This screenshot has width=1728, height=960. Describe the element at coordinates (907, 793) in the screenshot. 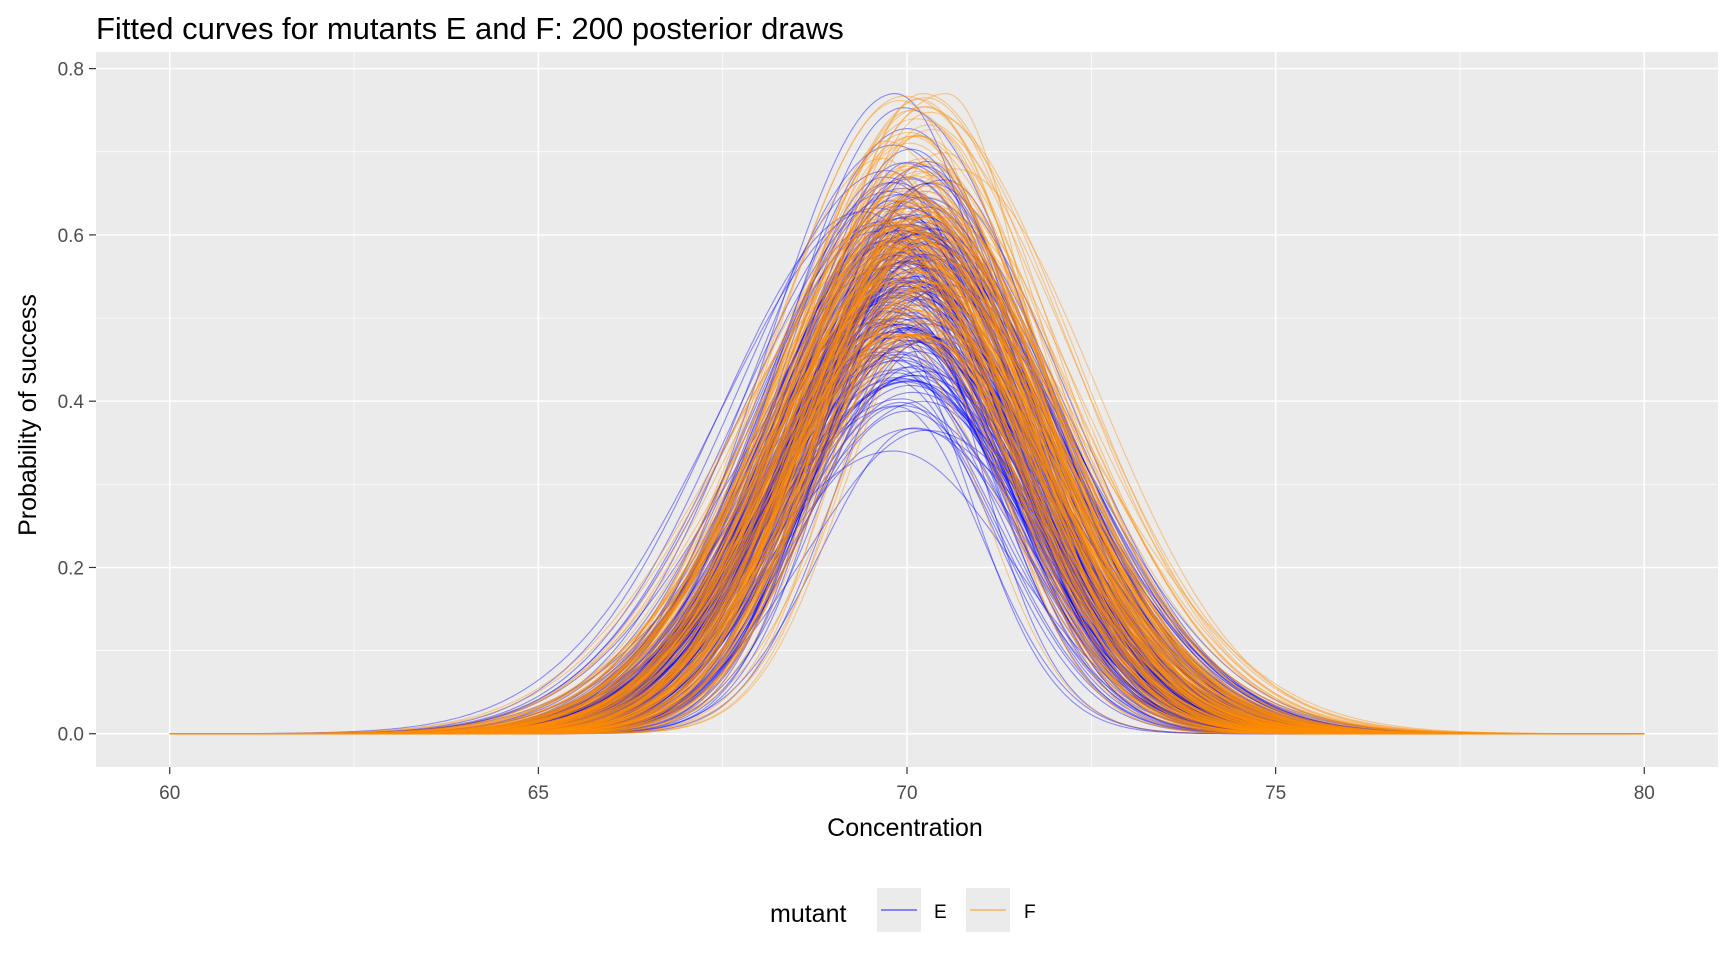

I see `x-tick-labels: 60 65 70 75 80` at that location.